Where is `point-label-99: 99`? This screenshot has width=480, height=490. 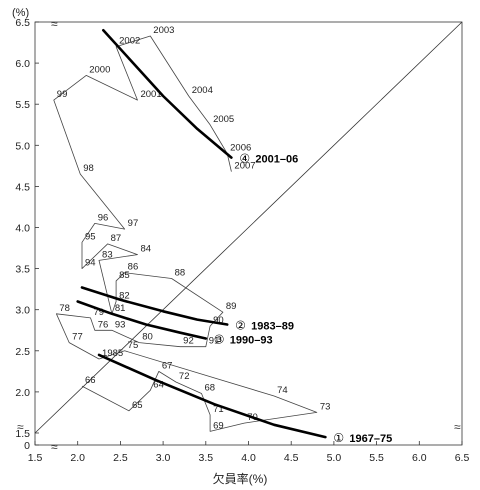
point-label-99: 99 is located at coordinates (62, 94).